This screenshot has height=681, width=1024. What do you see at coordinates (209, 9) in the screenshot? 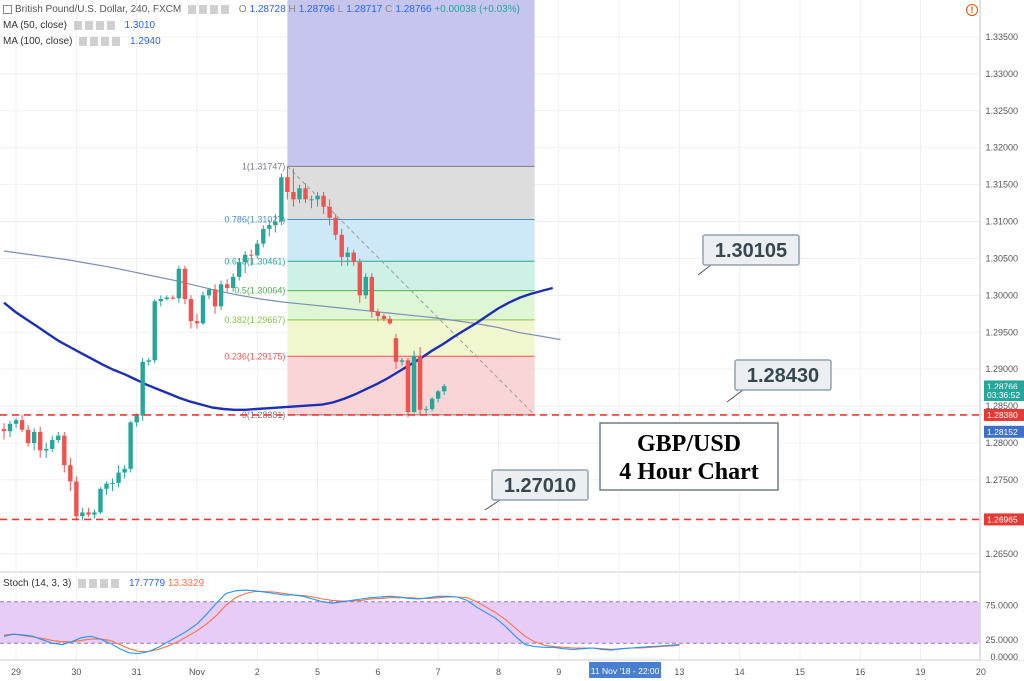
I see `settings-icons` at bounding box center [209, 9].